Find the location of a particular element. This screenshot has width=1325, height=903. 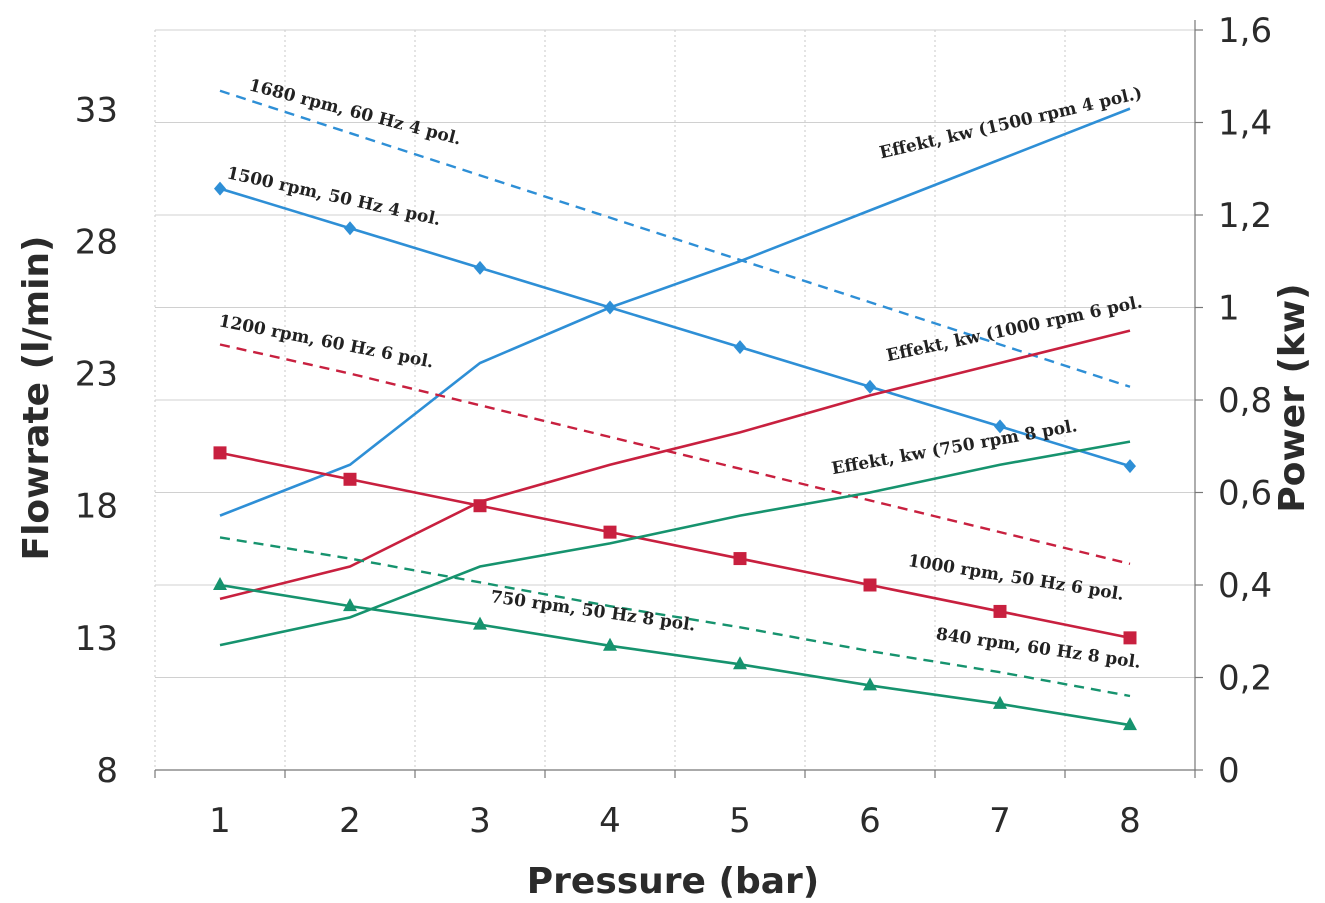

y2-tick-label: 1,6 is located at coordinates (1245, 31).